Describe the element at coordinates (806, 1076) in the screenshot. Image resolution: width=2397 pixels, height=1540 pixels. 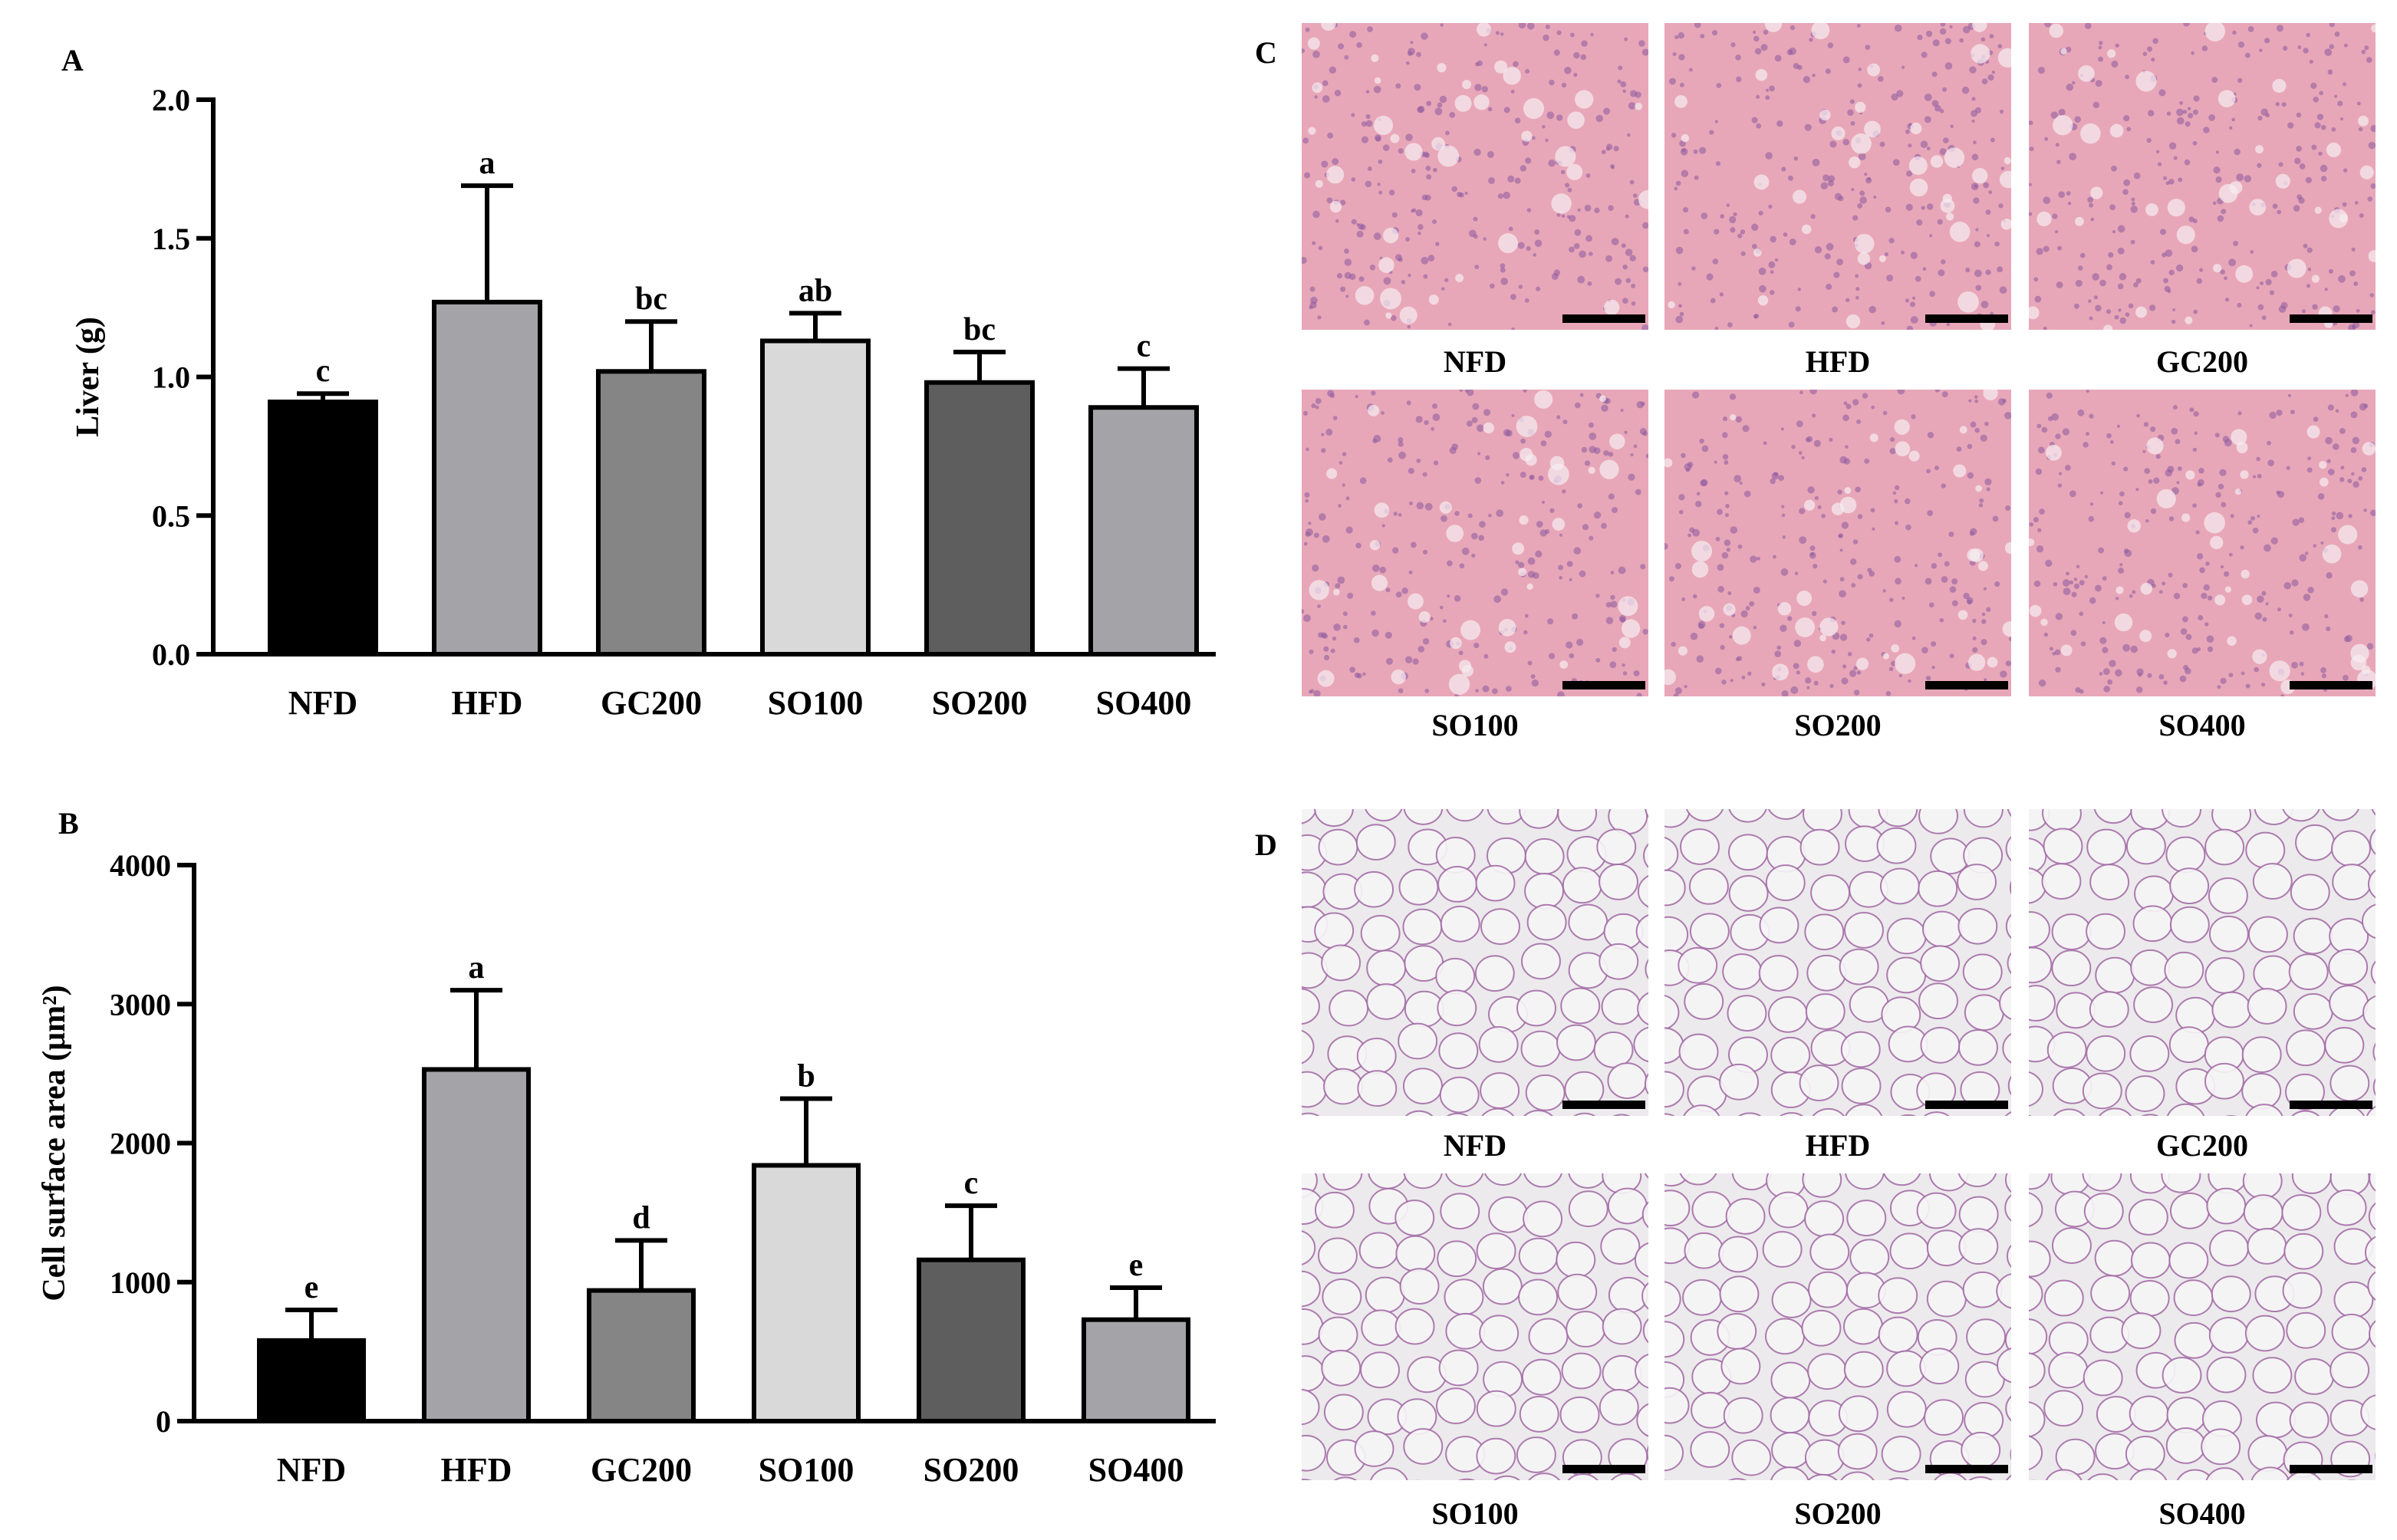
I see `significance-letter: b` at that location.